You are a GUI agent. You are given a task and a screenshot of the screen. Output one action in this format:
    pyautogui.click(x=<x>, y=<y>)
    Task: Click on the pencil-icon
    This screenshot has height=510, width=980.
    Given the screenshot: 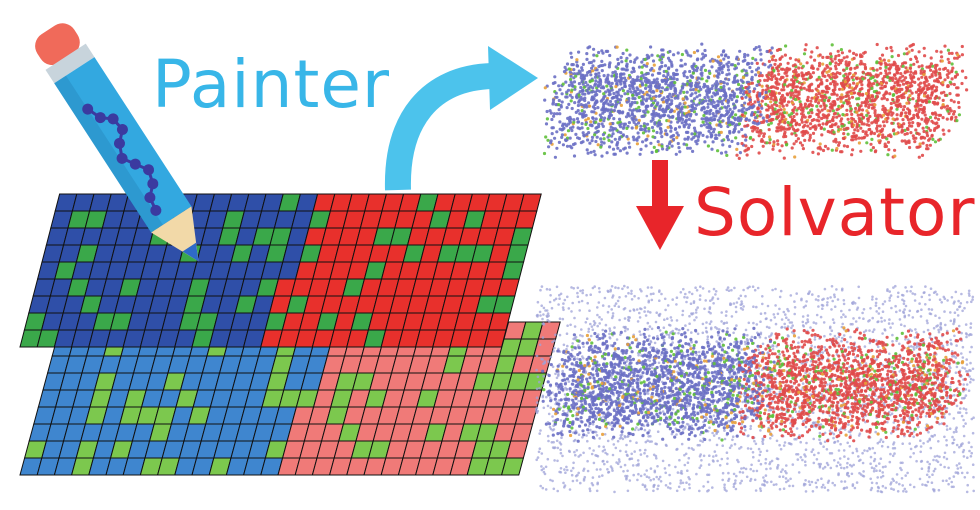 What is the action you would take?
    pyautogui.click(x=117, y=142)
    